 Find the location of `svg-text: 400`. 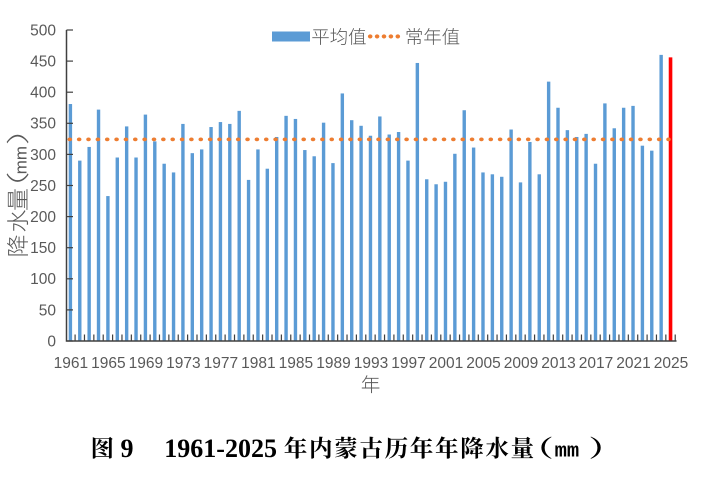

svg-text: 400 is located at coordinates (43, 93).